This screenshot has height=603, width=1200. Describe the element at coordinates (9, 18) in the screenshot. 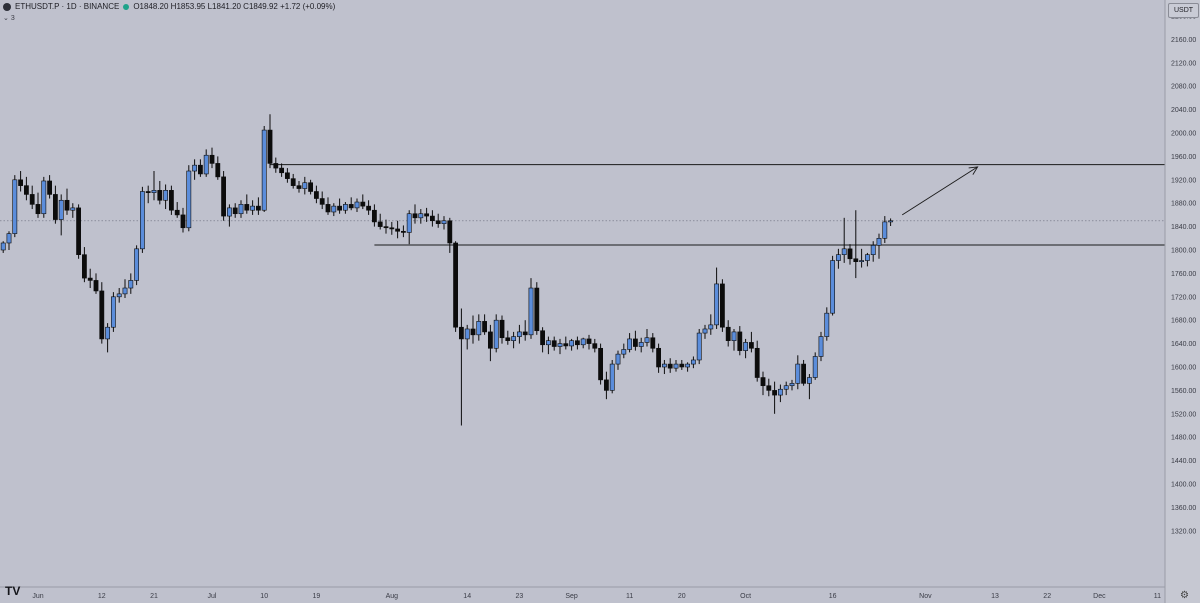

I see `indicators-toggle: ⌄ 3` at that location.